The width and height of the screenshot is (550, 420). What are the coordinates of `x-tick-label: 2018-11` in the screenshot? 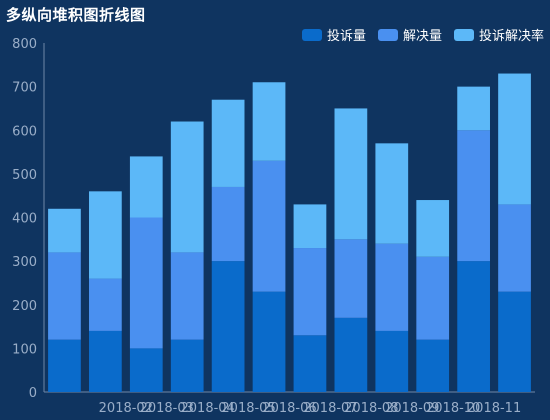 It's located at (494, 408).